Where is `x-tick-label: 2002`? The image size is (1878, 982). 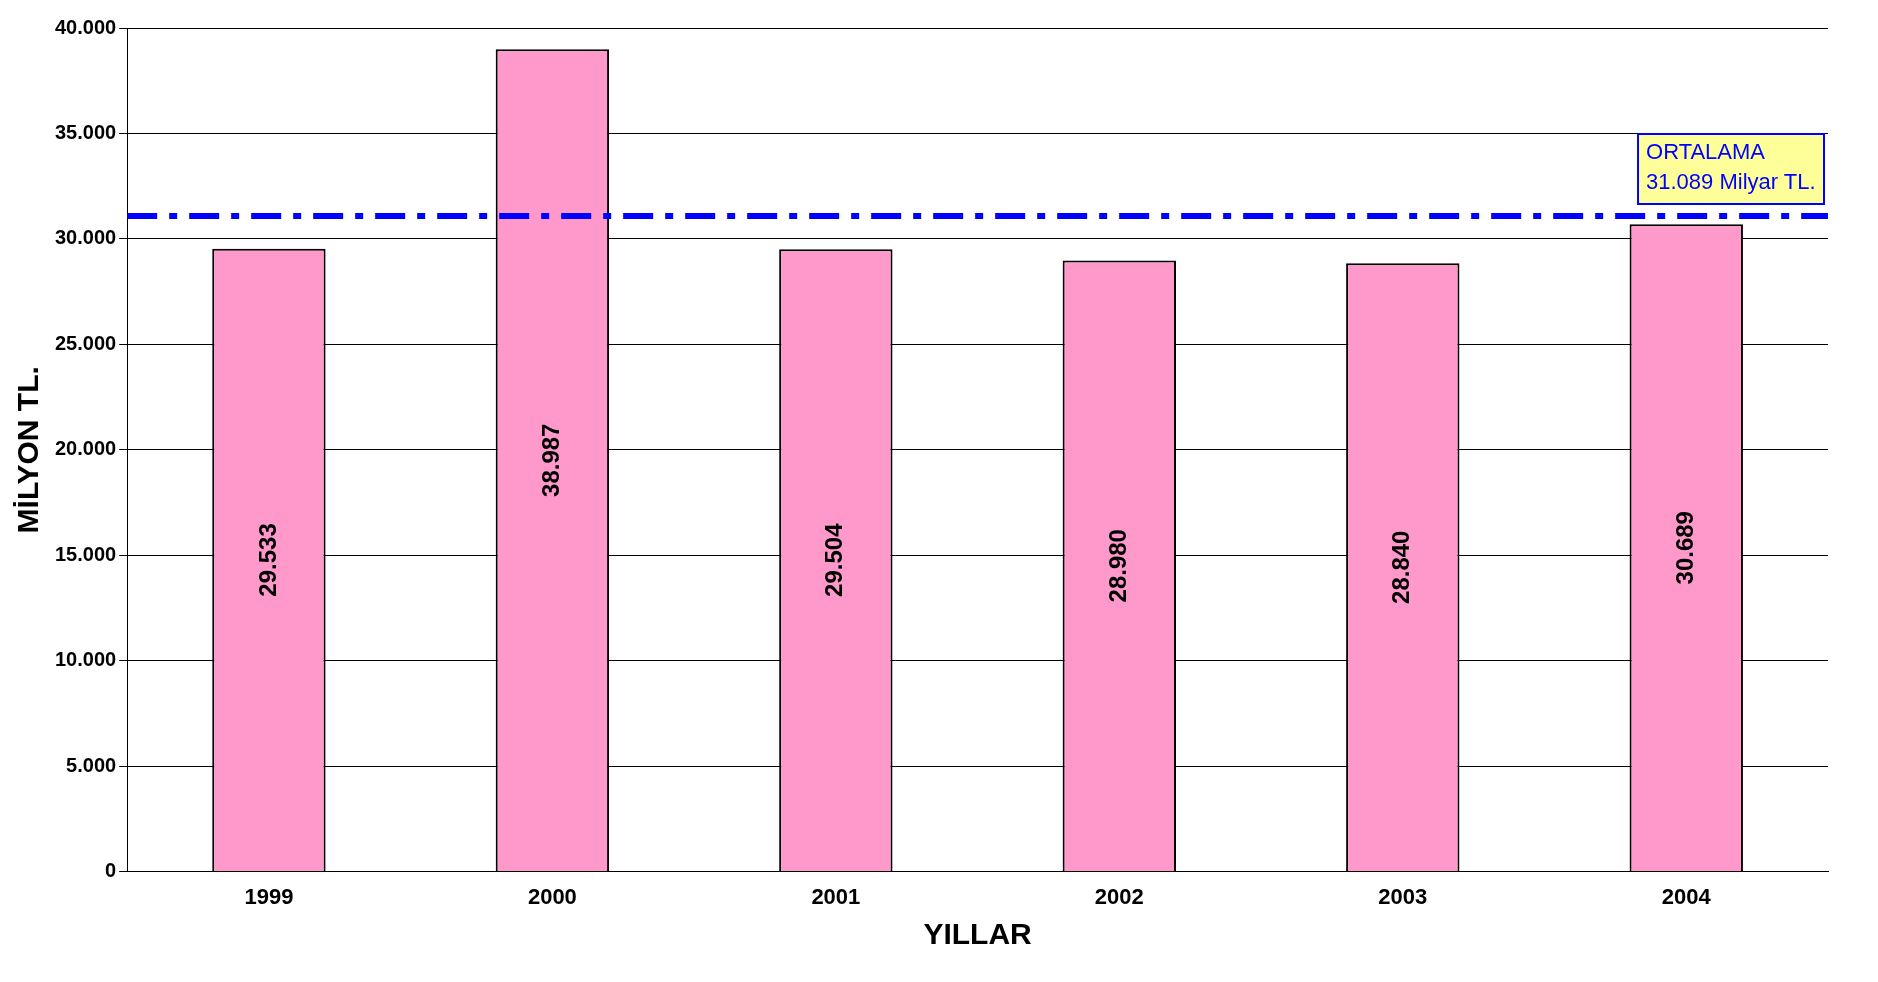
x-tick-label: 2002 is located at coordinates (1119, 896).